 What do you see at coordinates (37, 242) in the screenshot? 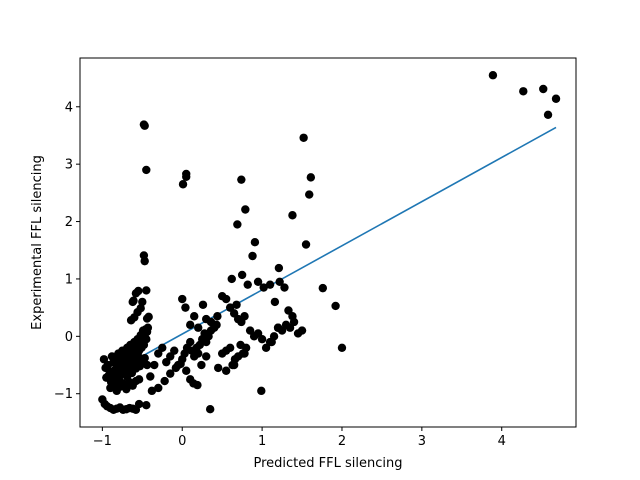
I see `y-axis-label: Experimental FFL silencing` at bounding box center [37, 242].